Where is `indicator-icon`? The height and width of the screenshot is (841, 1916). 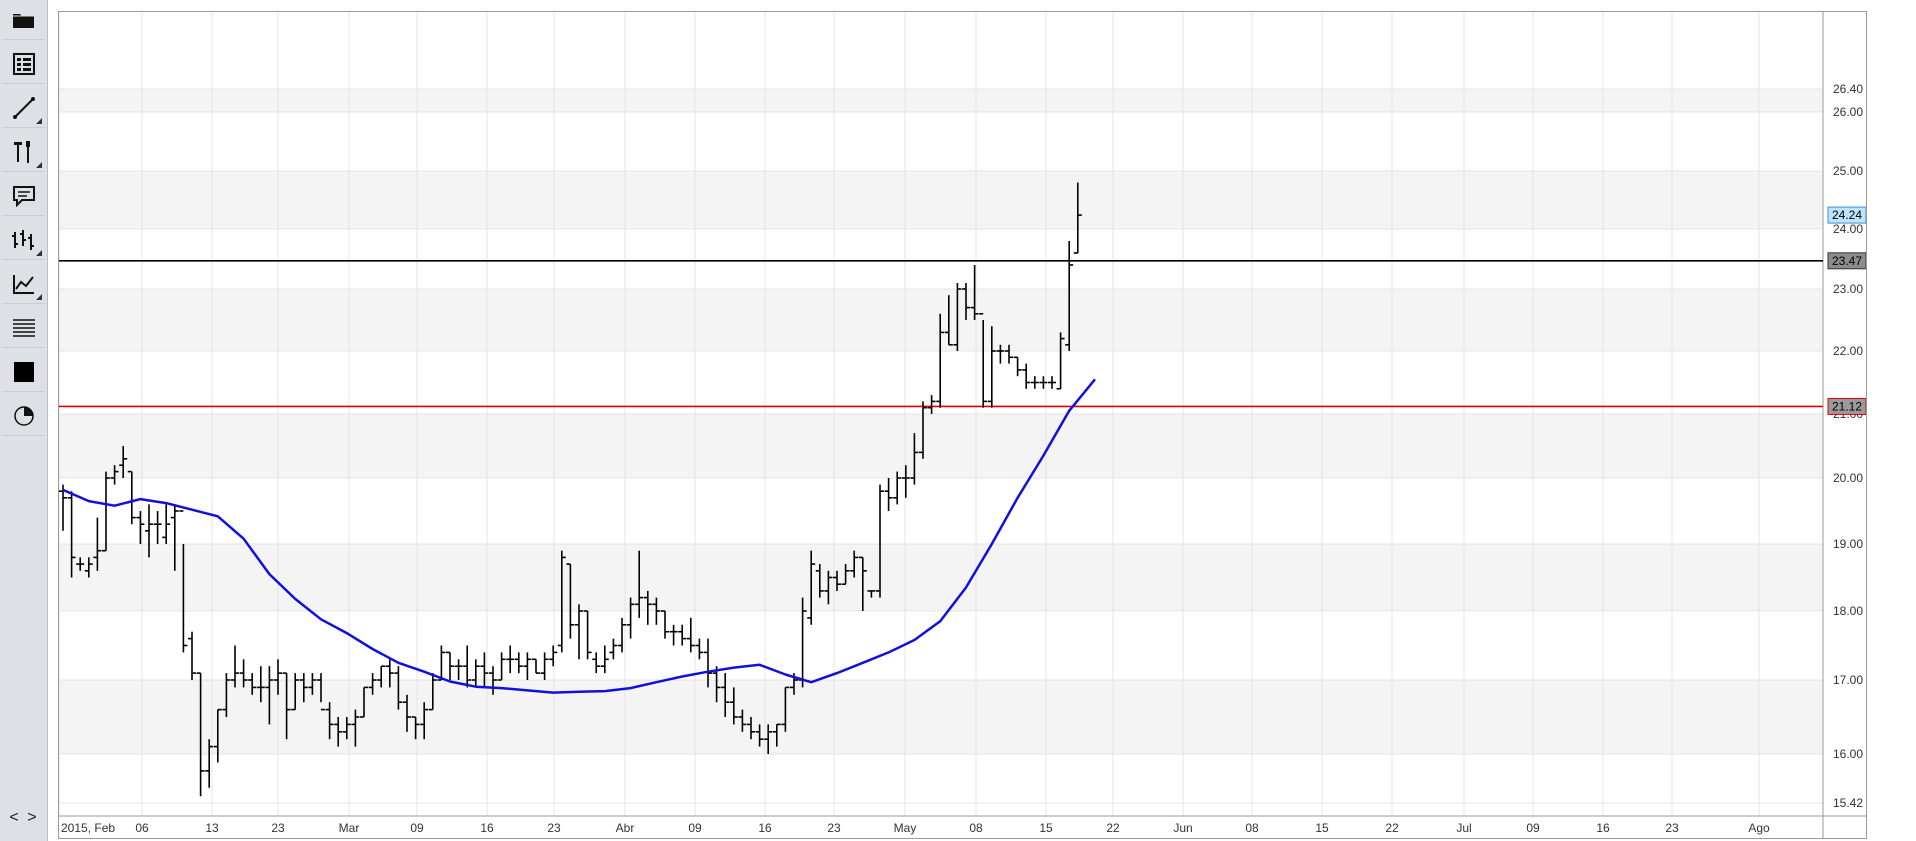 indicator-icon is located at coordinates (23, 284).